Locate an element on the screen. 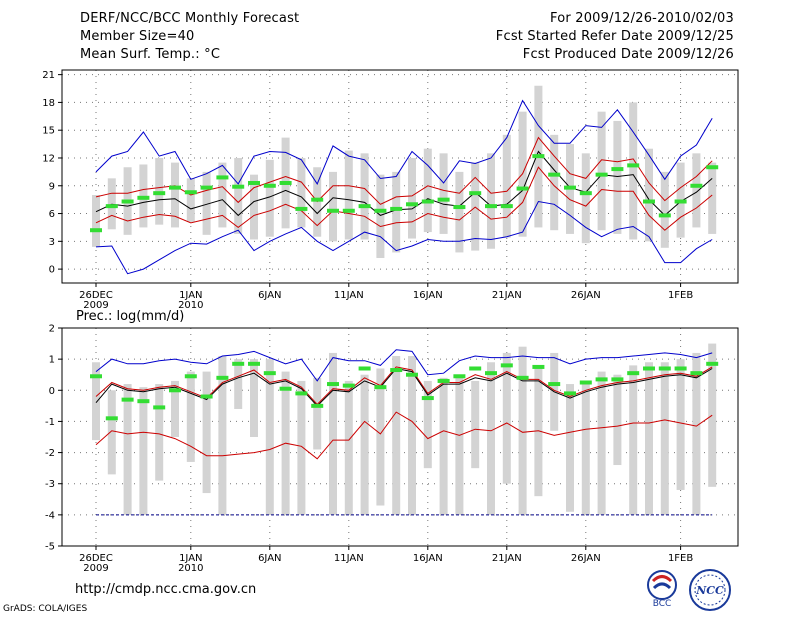 Image resolution: width=800 pixels, height=618 pixels. series-line-inner-low is located at coordinates (404, 435).